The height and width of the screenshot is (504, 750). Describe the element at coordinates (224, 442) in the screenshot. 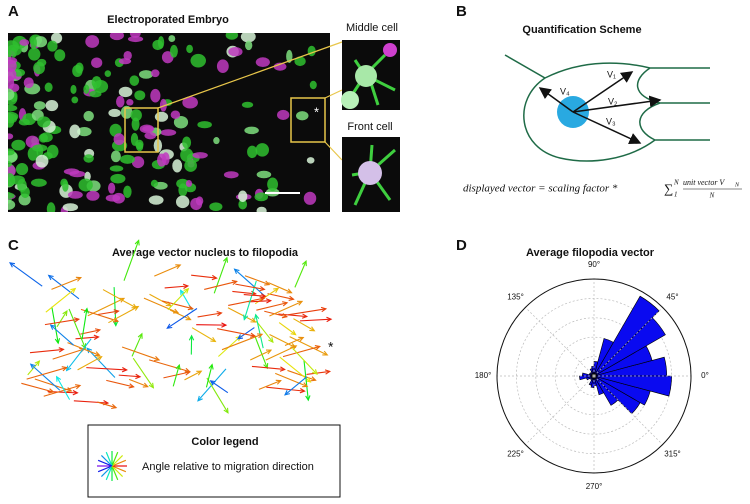

I see `legend-title: Color legend` at that location.